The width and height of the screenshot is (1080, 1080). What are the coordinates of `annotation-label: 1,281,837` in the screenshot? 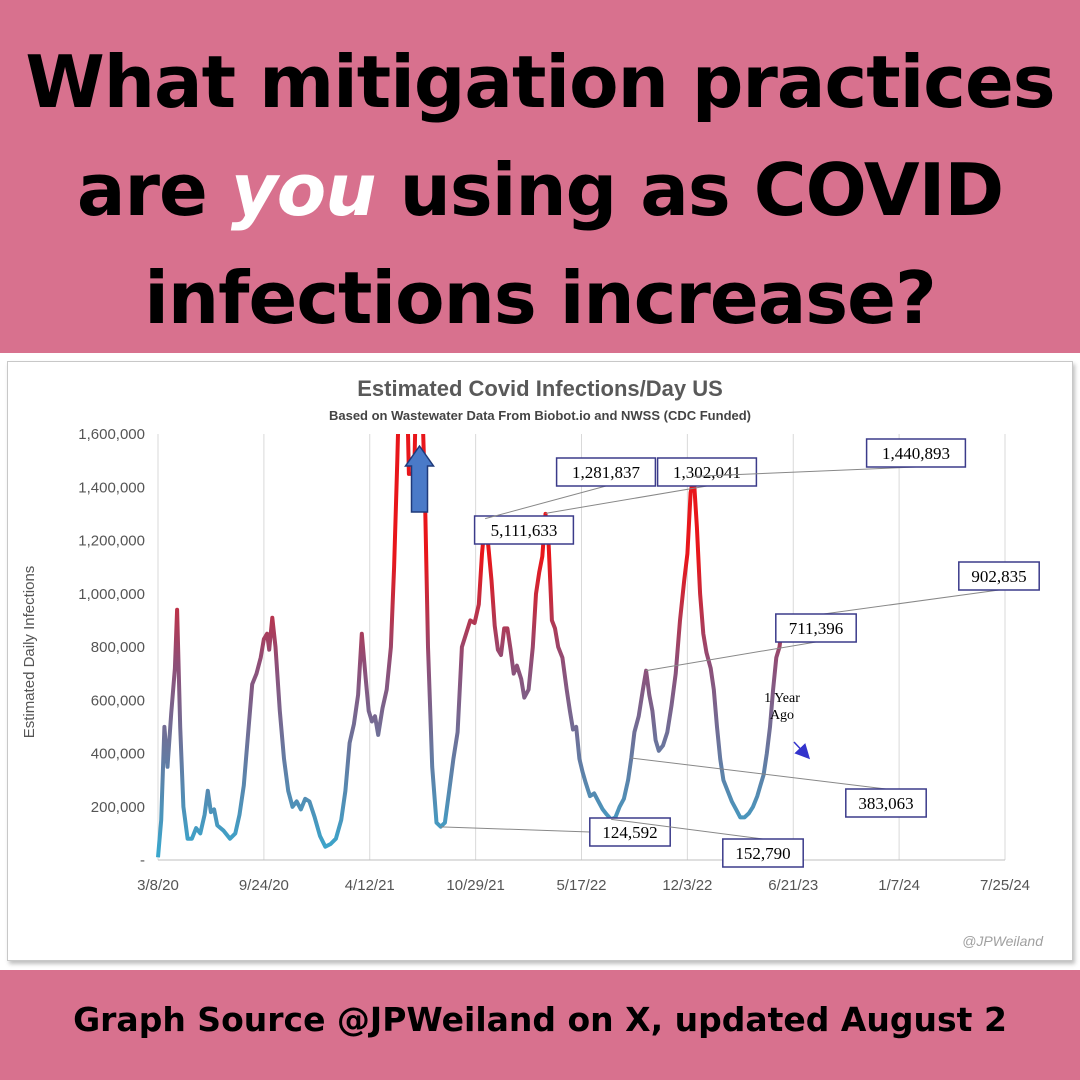 It's located at (606, 472).